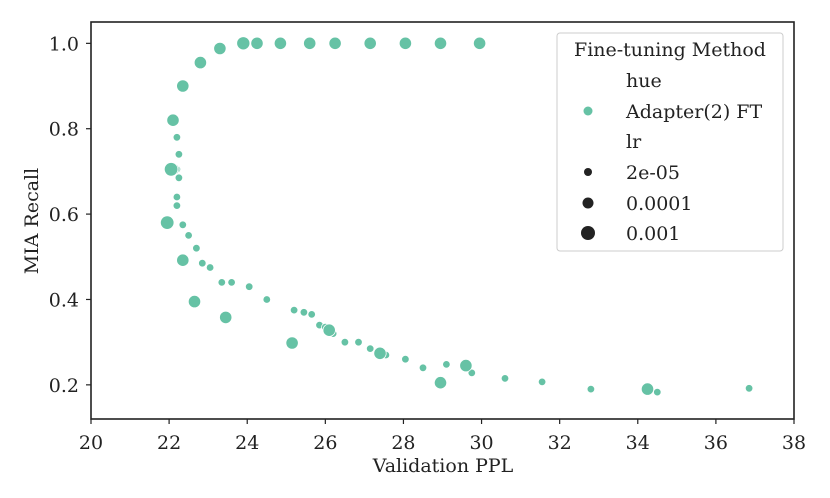 Image resolution: width=830 pixels, height=498 pixels. Describe the element at coordinates (693, 112) in the screenshot. I see `legend-hue-entry: Adapter(2) FT` at that location.